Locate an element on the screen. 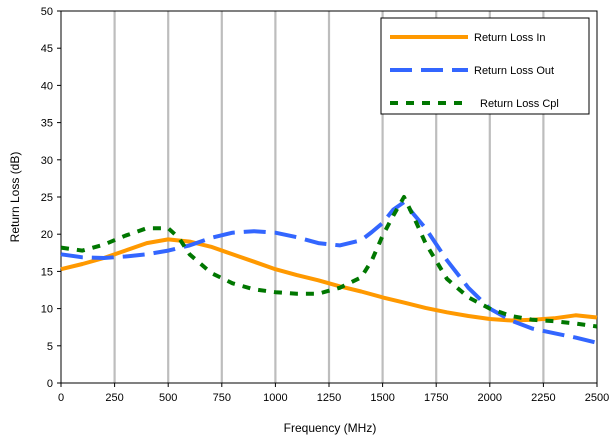 This screenshot has width=613, height=444. x-axis: 0 250 500 750 1000 1250 1500 1750 2000 2250 2500 is located at coordinates (333, 393).